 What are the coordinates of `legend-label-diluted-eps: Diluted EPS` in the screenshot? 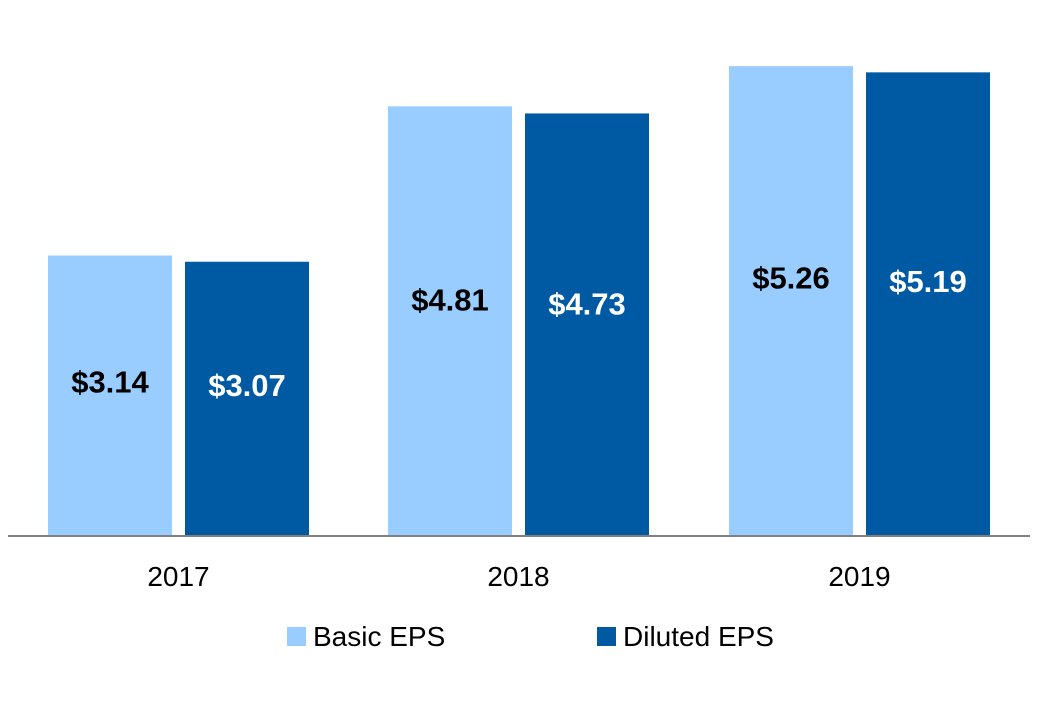 It's located at (698, 636).